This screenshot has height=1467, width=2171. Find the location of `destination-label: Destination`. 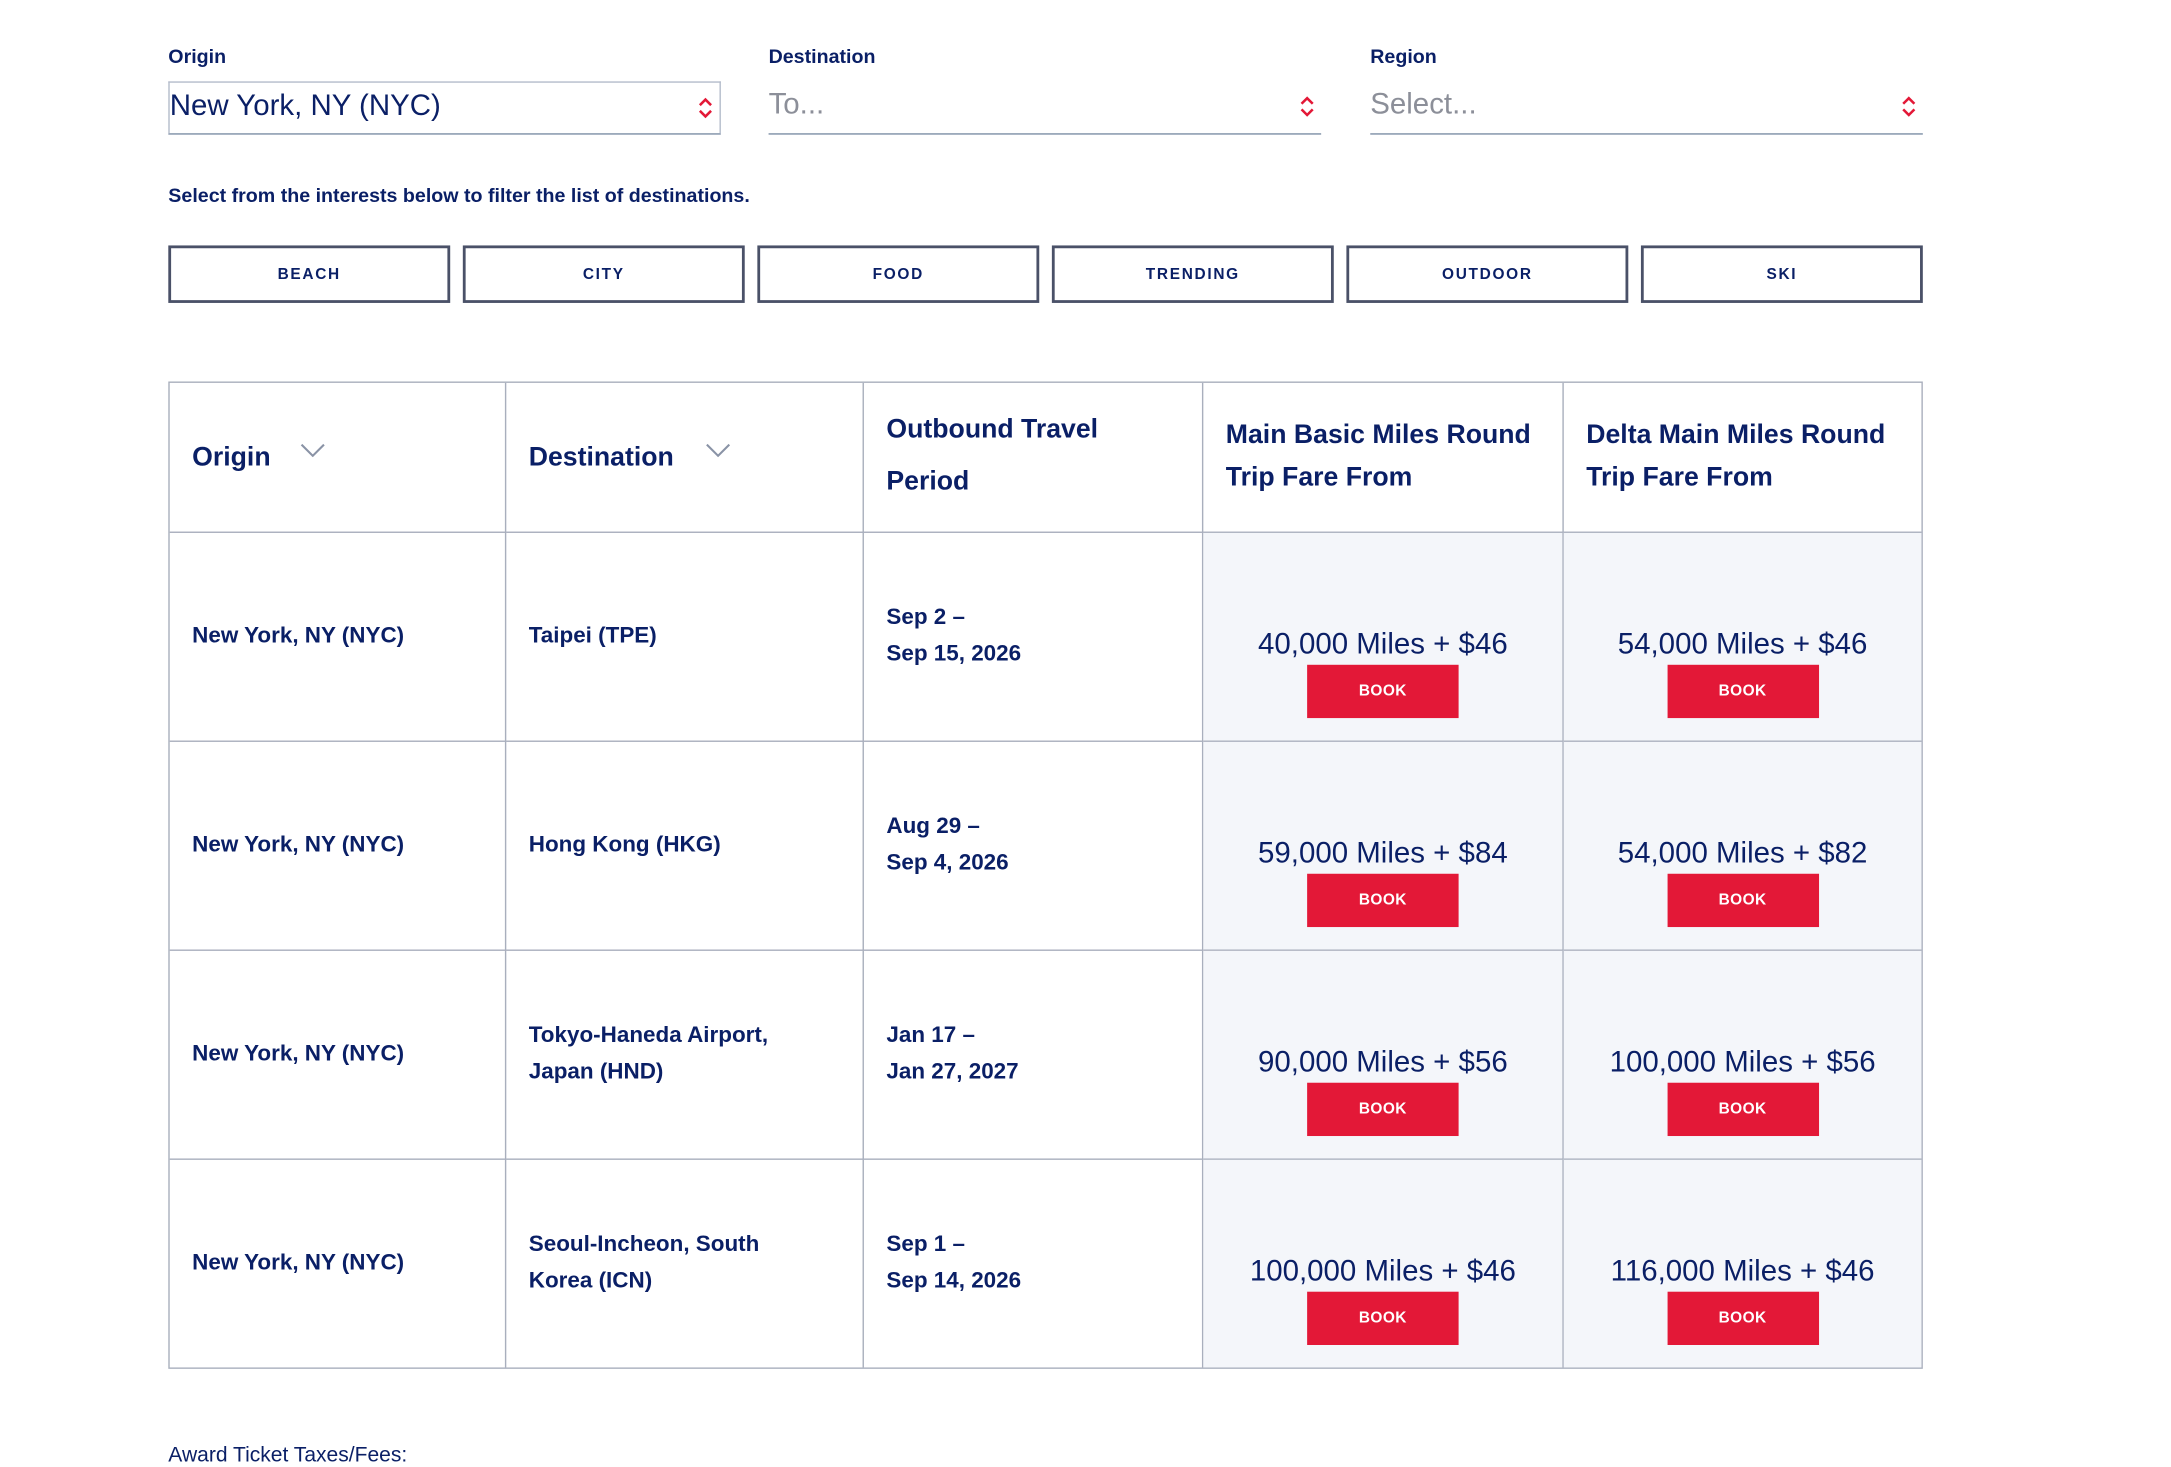

destination-label: Destination is located at coordinates (822, 56).